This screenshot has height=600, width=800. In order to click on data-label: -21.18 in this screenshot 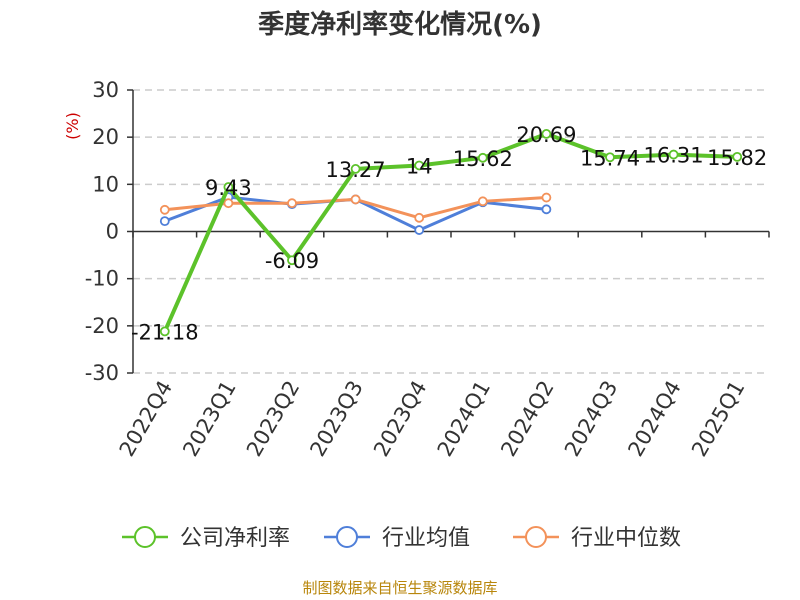, I will do `click(165, 332)`.